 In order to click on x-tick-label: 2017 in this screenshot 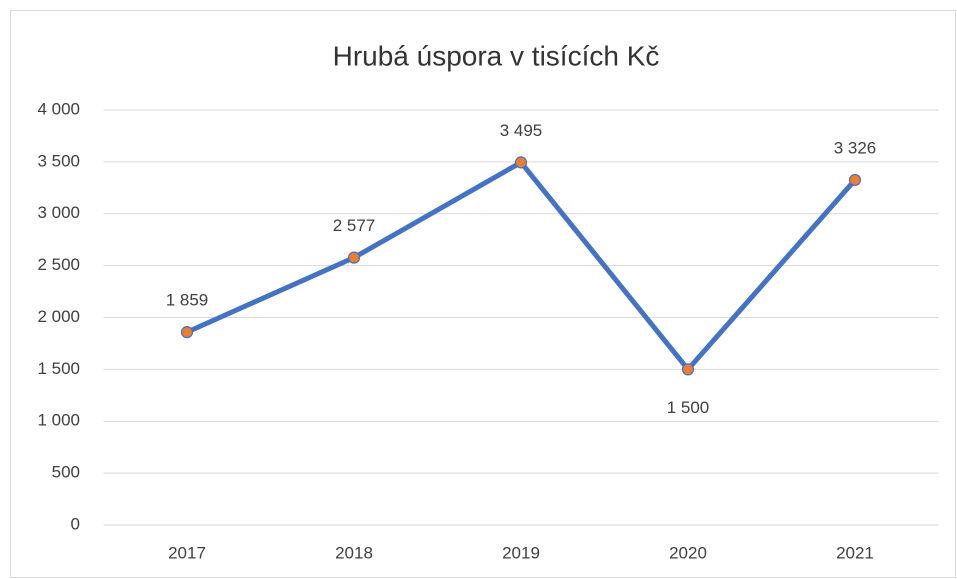, I will do `click(187, 552)`.